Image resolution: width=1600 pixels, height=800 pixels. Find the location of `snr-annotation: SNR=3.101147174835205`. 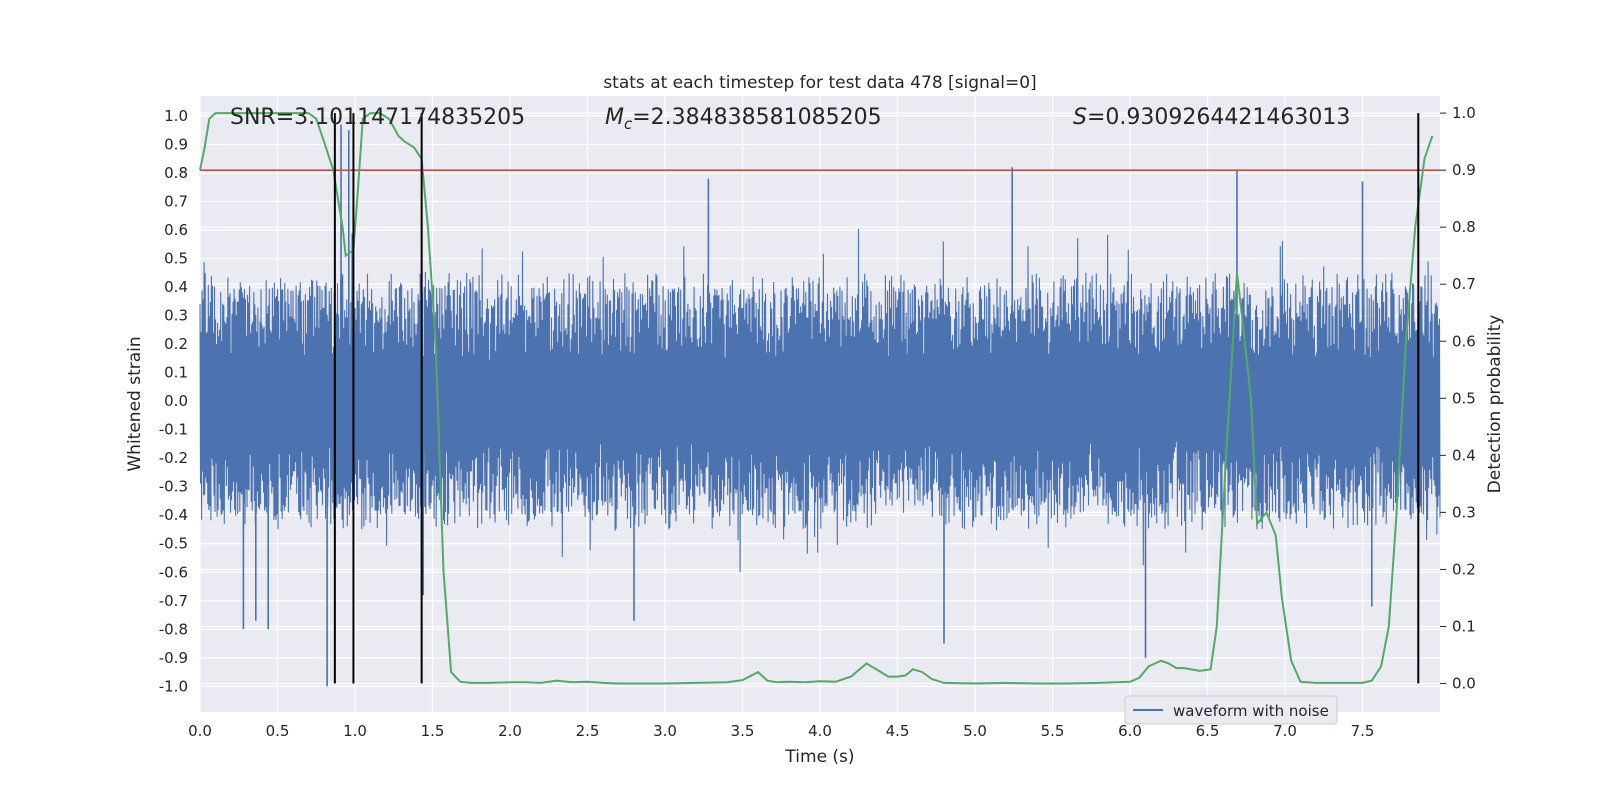

snr-annotation: SNR=3.101147174835205 is located at coordinates (377, 117).